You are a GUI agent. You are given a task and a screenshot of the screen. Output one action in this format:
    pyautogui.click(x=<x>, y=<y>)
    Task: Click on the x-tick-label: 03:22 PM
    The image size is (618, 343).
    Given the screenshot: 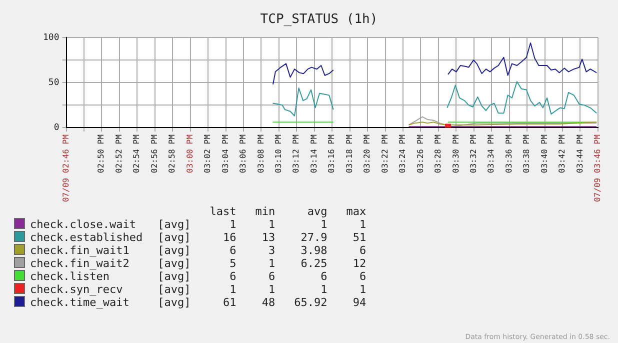 What is the action you would take?
    pyautogui.click(x=385, y=154)
    